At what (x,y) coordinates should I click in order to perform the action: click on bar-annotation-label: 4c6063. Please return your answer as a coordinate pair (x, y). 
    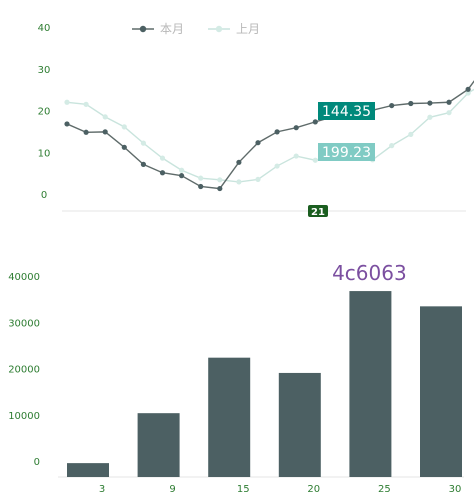
    Looking at the image, I should click on (369, 273).